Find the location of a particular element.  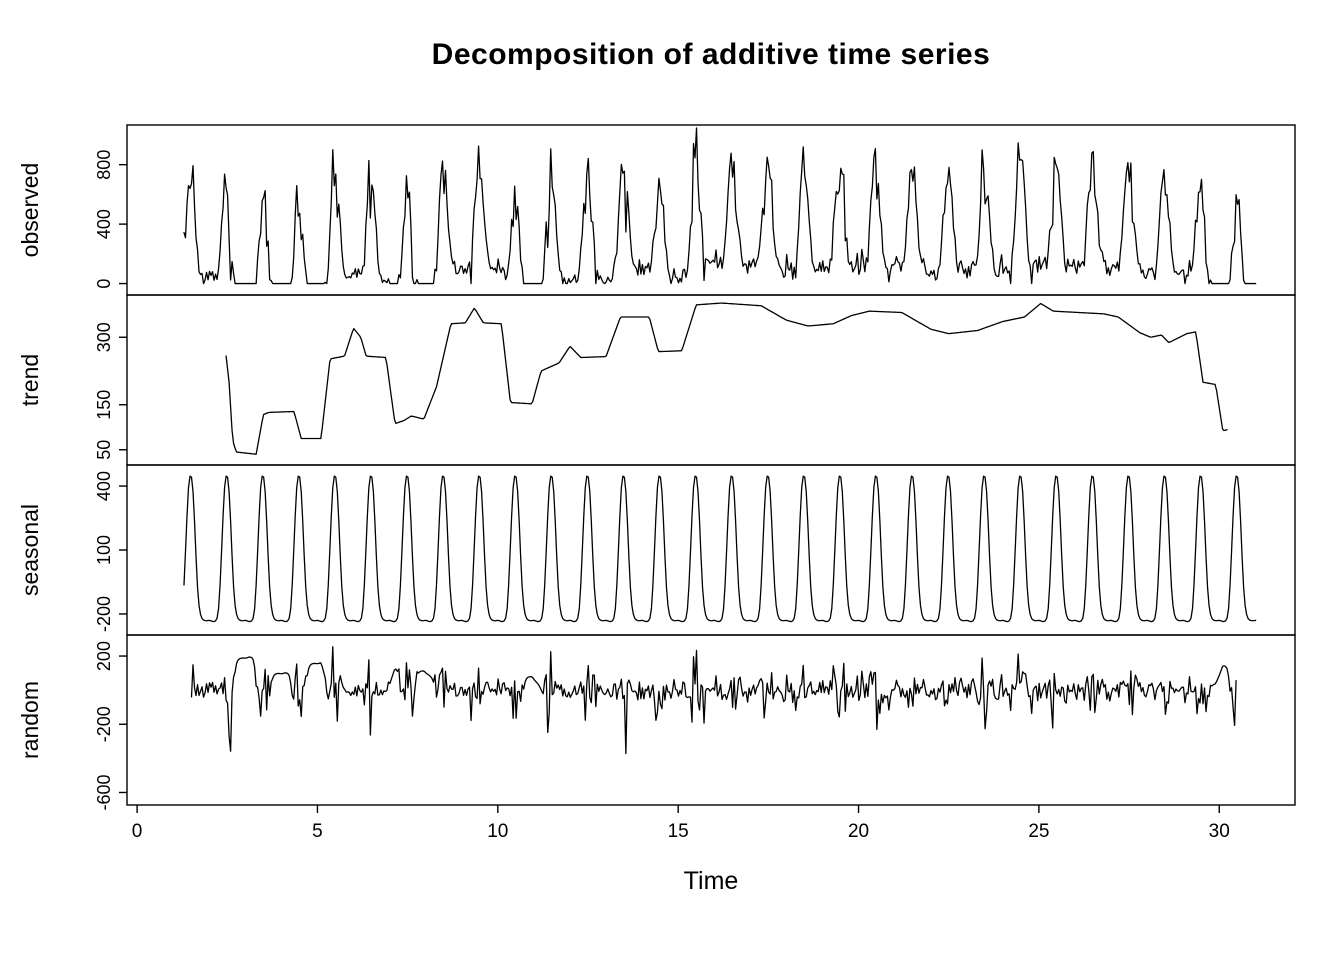

panel-label-observed: observed is located at coordinates (30, 210).